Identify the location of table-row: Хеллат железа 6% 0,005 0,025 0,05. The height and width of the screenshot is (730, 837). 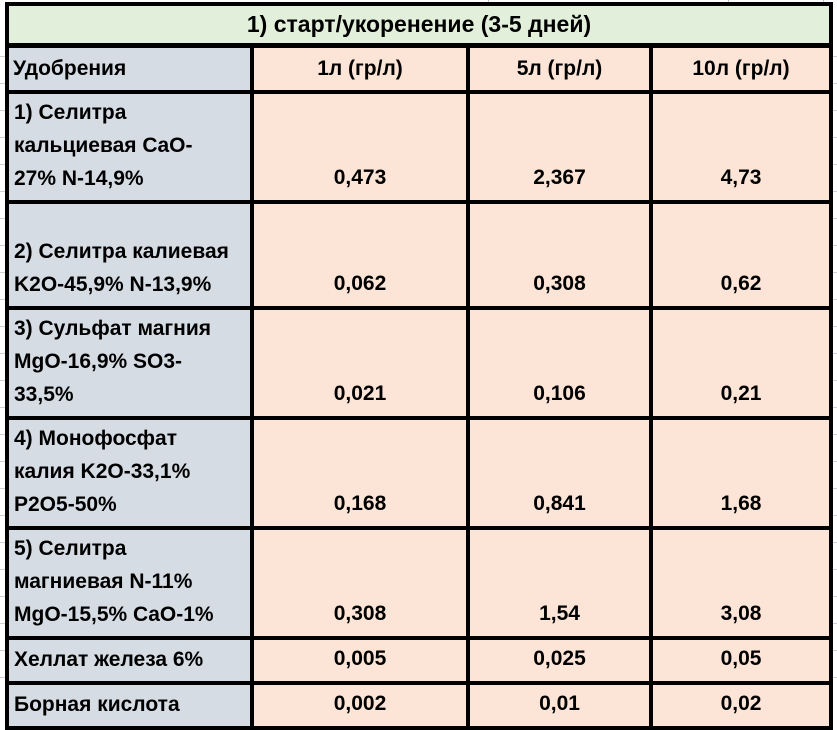
(419, 660).